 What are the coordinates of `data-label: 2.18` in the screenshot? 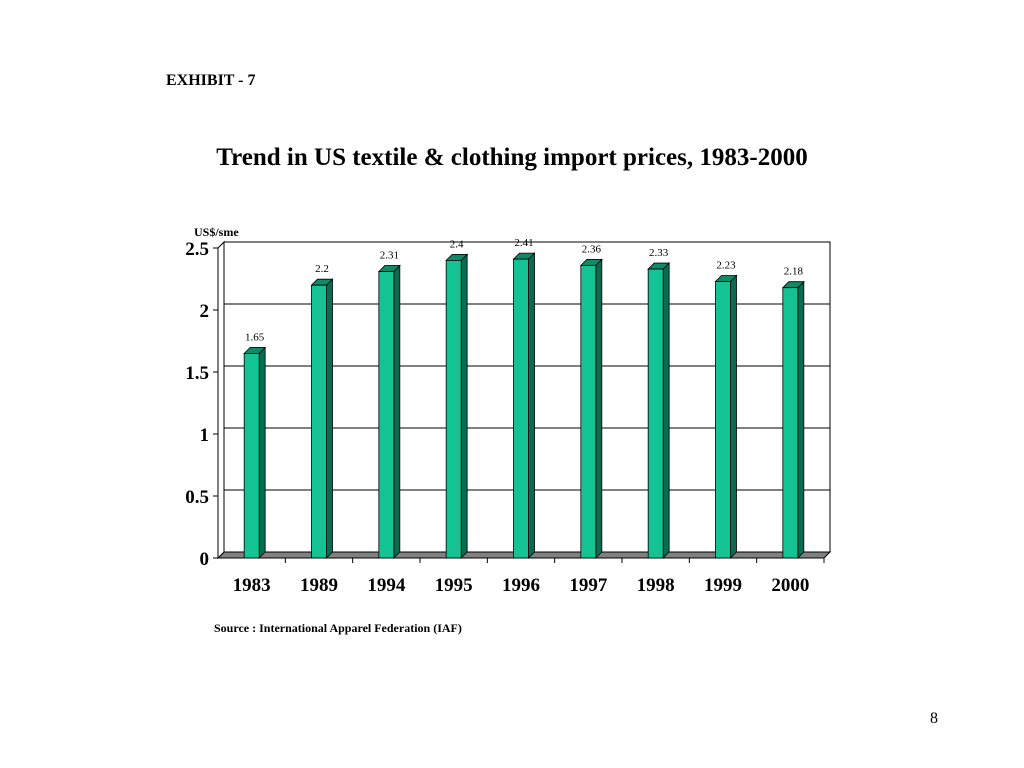 It's located at (794, 272).